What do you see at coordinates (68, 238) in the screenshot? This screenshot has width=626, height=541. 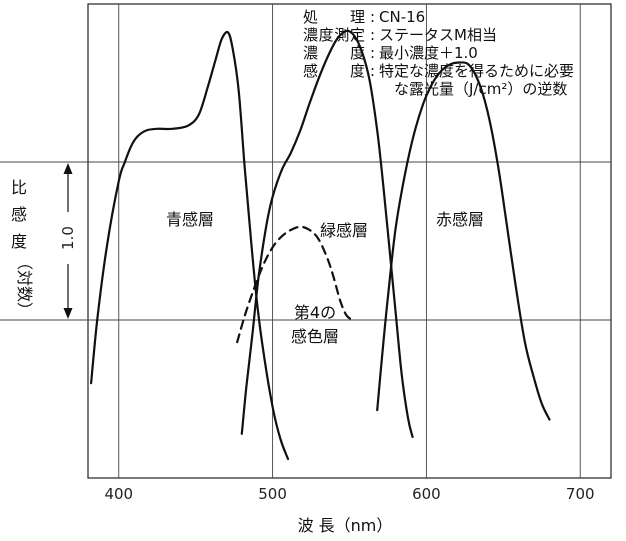 I see `scale-value: 1.0` at bounding box center [68, 238].